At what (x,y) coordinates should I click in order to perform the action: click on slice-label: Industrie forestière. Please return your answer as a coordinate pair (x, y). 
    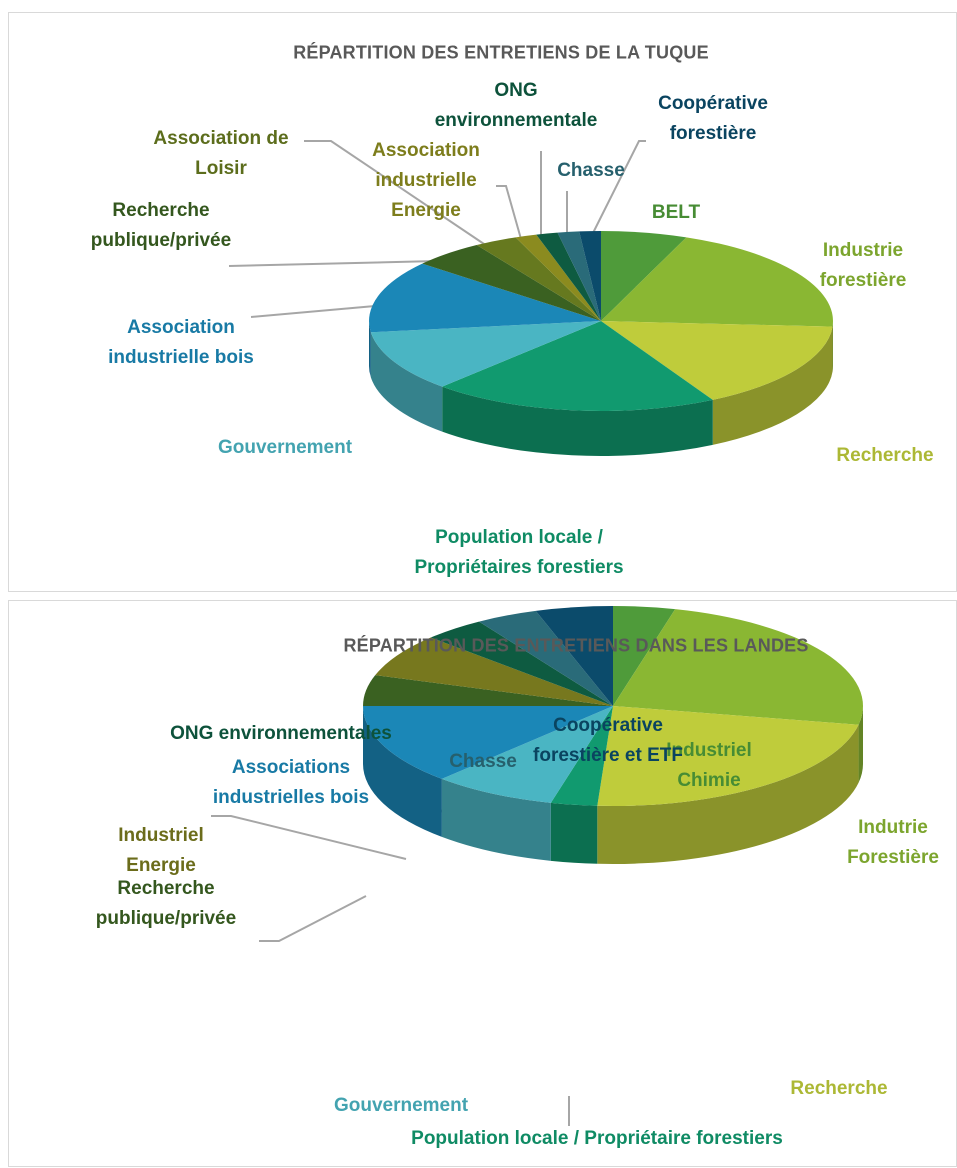
    Looking at the image, I should click on (863, 266).